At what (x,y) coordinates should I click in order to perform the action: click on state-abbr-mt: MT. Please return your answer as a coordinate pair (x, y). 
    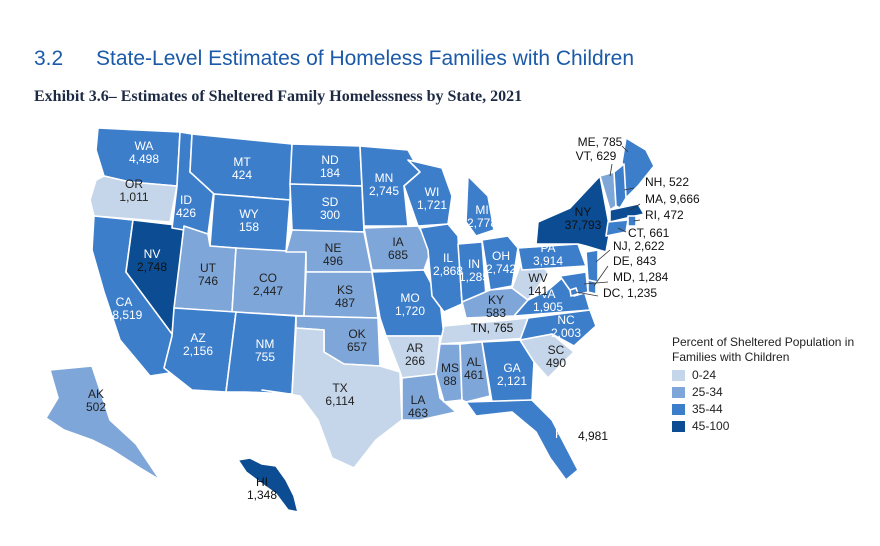
    Looking at the image, I should click on (242, 162).